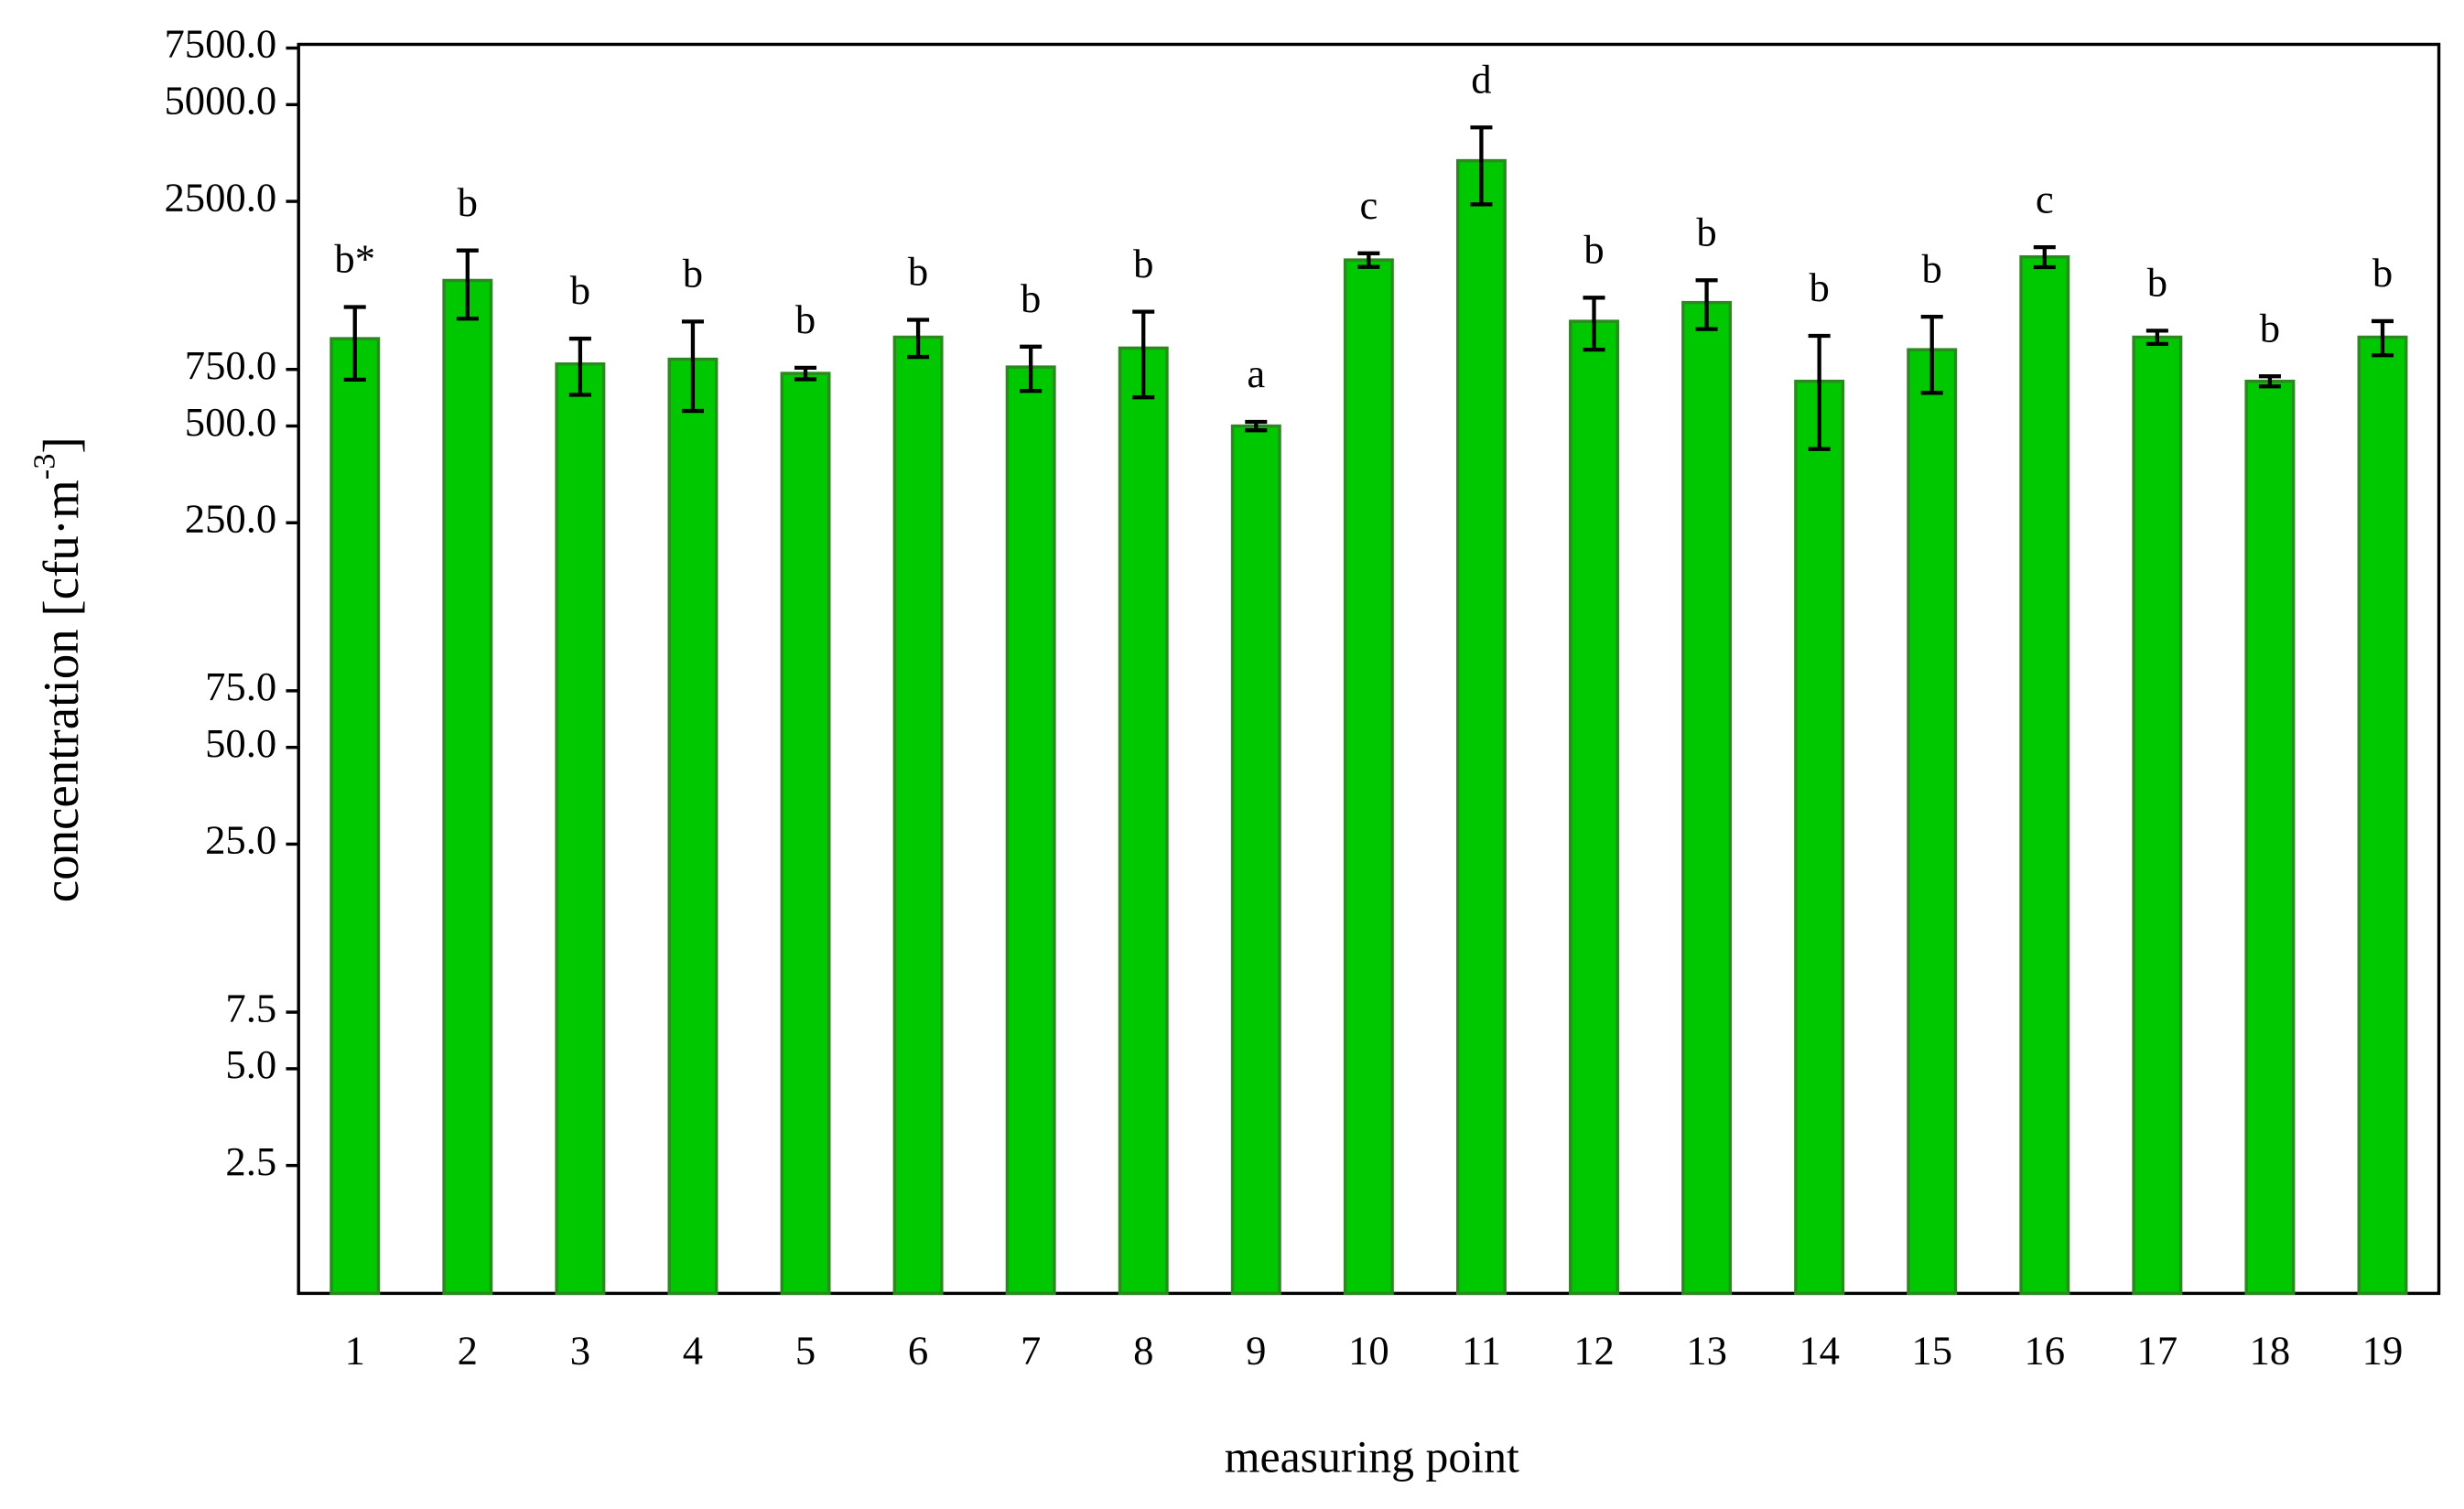 Image resolution: width=2464 pixels, height=1509 pixels. Describe the element at coordinates (250, 1064) in the screenshot. I see `y-tick-label: 5.0` at that location.